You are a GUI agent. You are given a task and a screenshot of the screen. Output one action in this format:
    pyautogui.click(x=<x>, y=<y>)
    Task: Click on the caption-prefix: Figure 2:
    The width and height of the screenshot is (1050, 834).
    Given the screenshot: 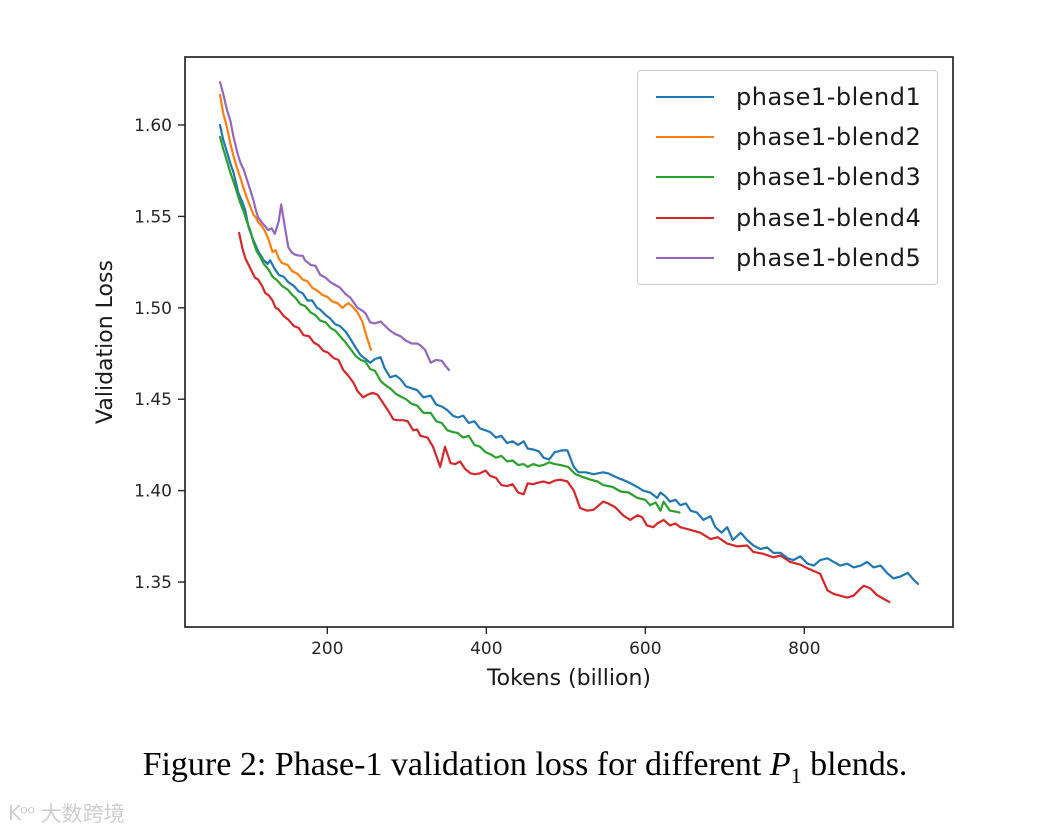 What is the action you would take?
    pyautogui.click(x=204, y=764)
    